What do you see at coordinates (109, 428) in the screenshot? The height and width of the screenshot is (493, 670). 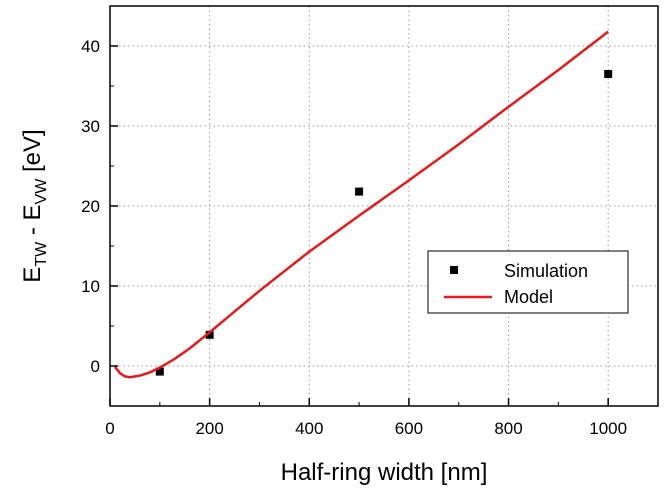 I see `x-tick-label: 0` at bounding box center [109, 428].